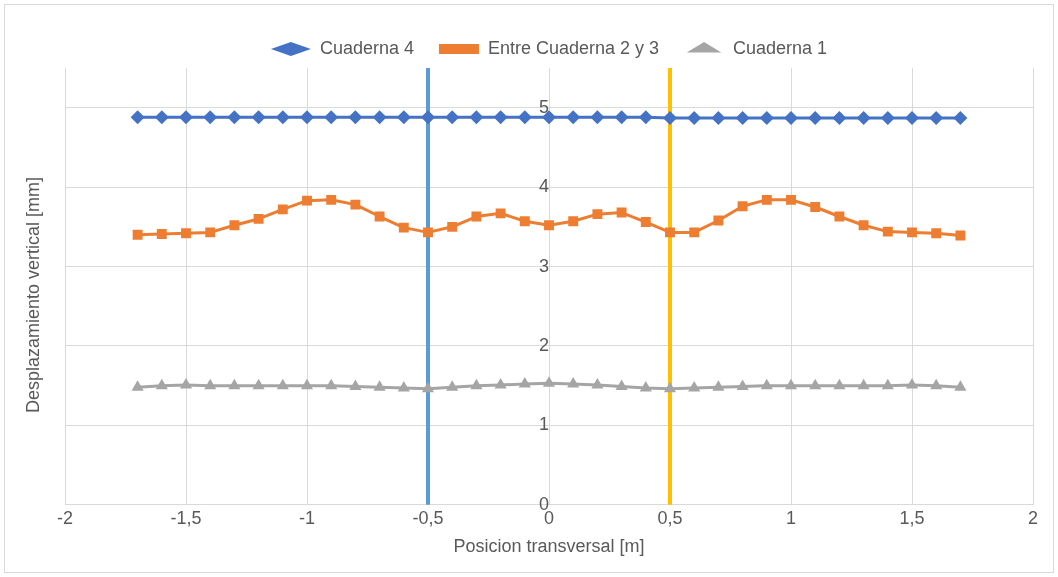  I want to click on x-tick-label: 0,5, so click(670, 517).